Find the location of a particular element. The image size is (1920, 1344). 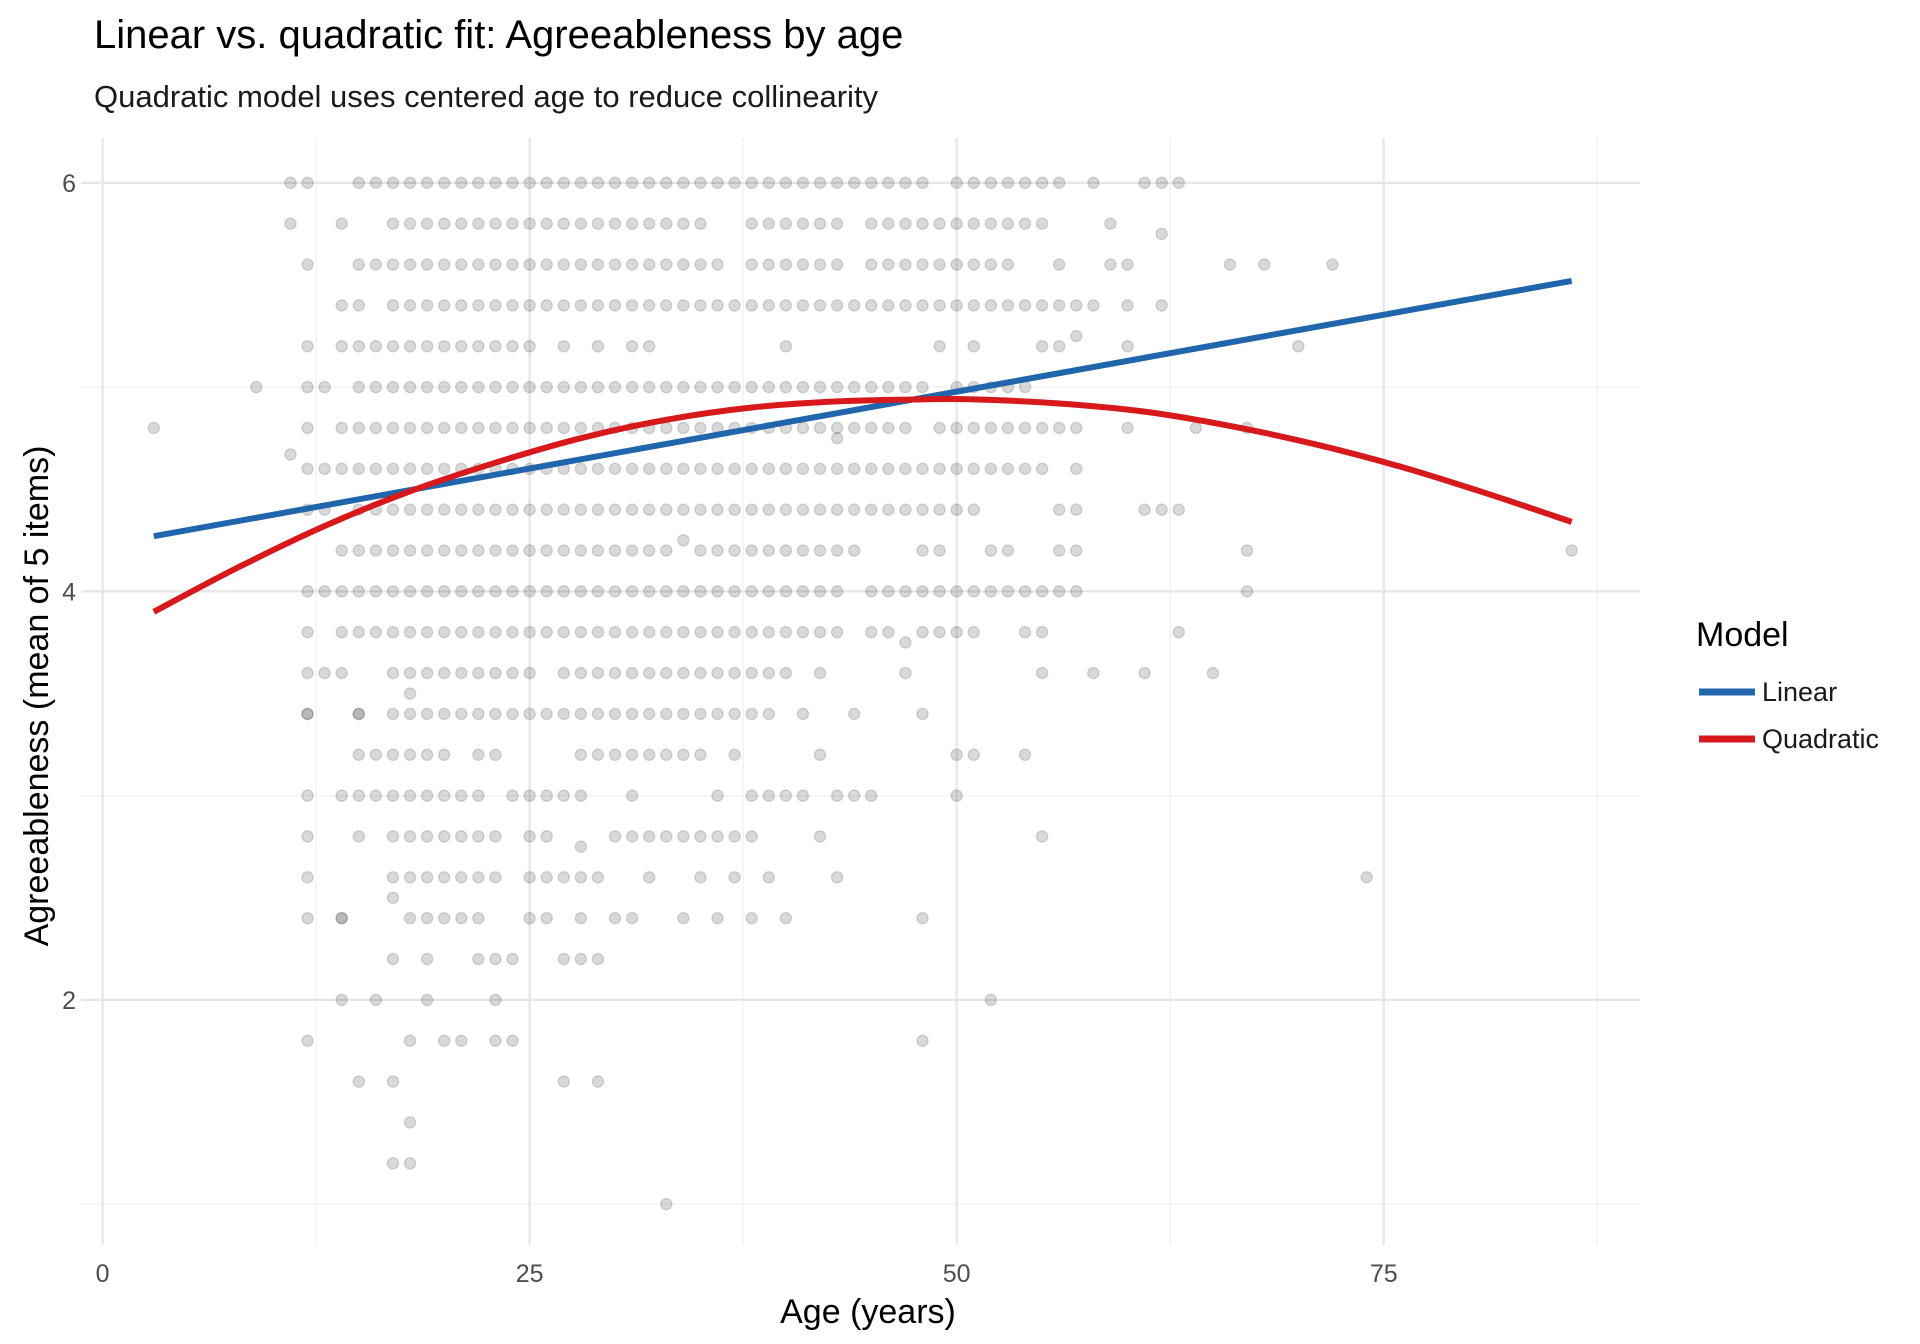

series-line-linear is located at coordinates (863, 408).